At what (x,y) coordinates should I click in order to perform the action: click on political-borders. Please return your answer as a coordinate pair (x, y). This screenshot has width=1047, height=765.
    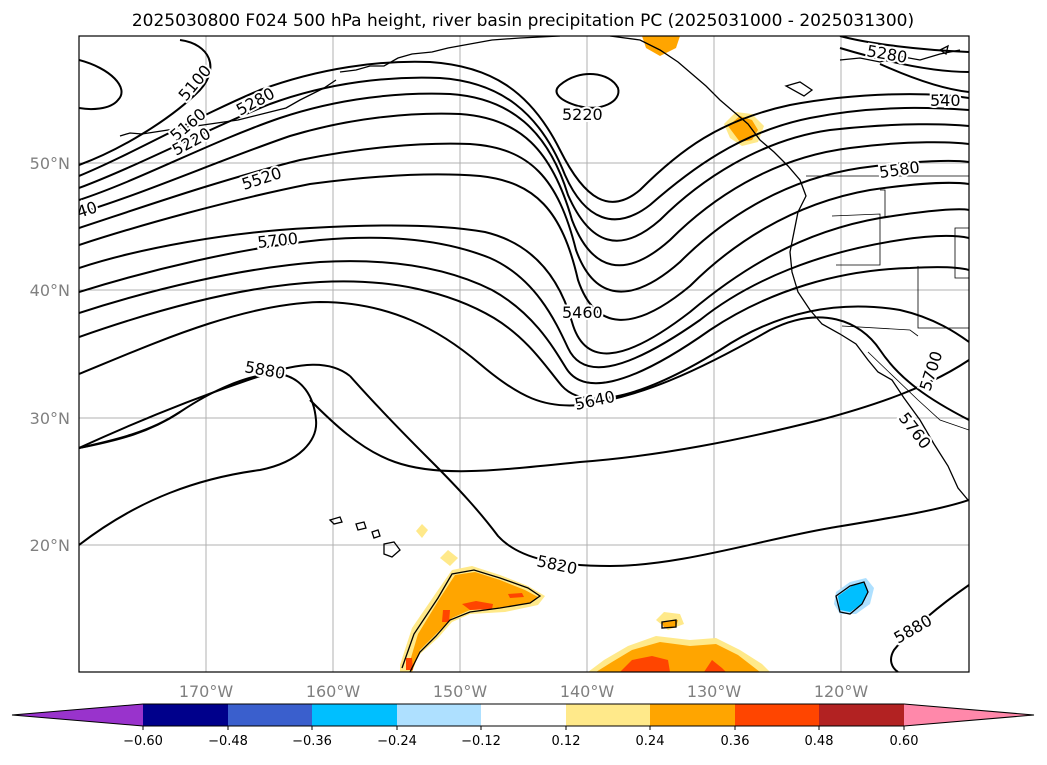
    Looking at the image, I should click on (887, 303).